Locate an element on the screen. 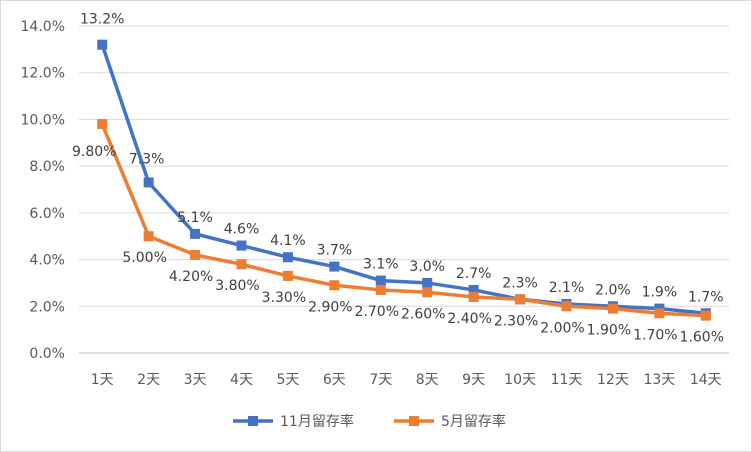 The image size is (752, 452). data-label: 9.80% is located at coordinates (94, 152).